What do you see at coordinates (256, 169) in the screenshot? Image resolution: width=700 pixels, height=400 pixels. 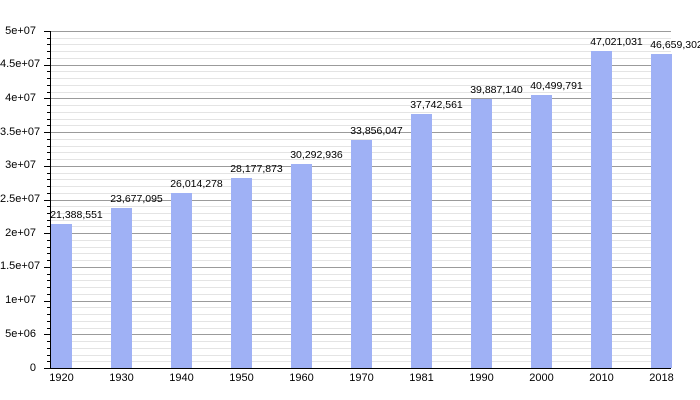 I see `bar-value-label: 28,177,873` at bounding box center [256, 169].